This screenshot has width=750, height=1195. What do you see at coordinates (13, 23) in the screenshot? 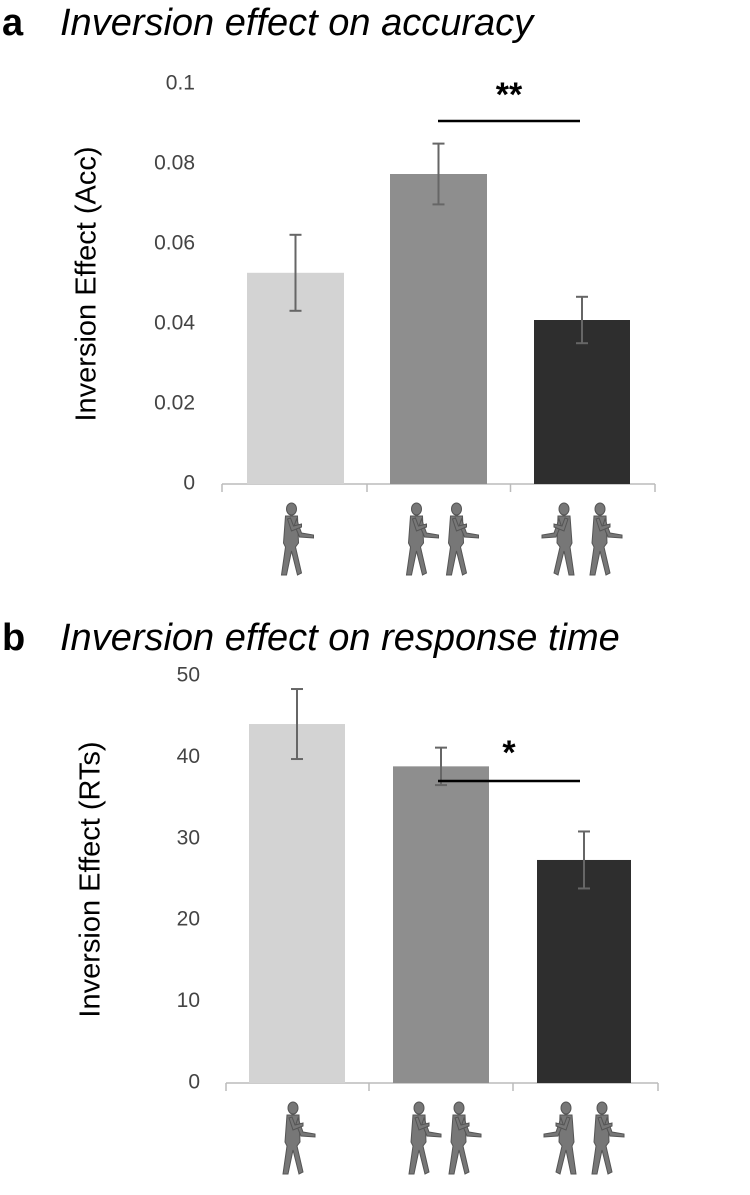
I see `panel-label: a` at bounding box center [13, 23].